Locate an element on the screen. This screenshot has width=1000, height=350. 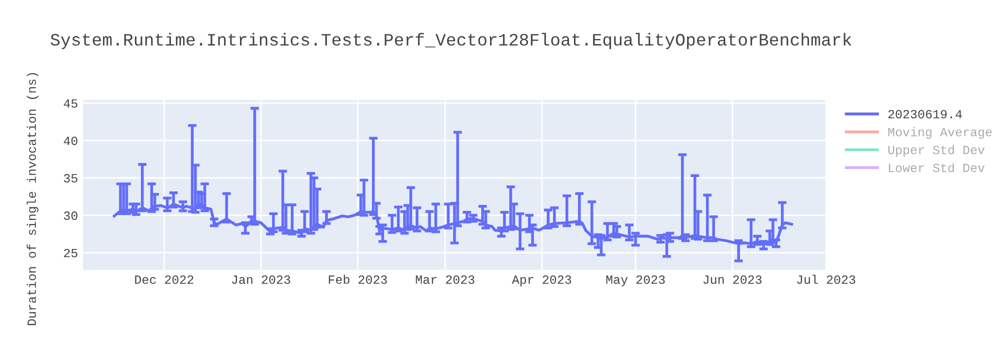
y-tick-label: 30 is located at coordinates (71, 215).